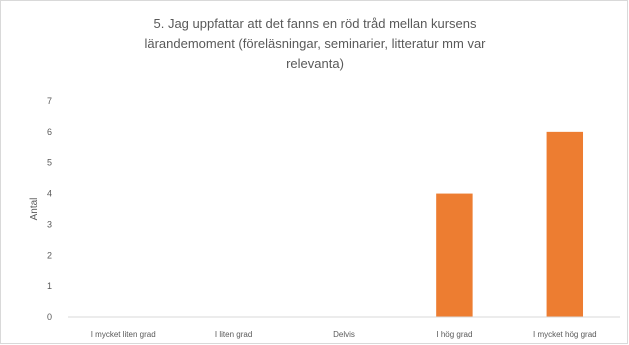 Image resolution: width=629 pixels, height=345 pixels. What do you see at coordinates (454, 334) in the screenshot?
I see `x-category-label-4: I hög grad` at bounding box center [454, 334].